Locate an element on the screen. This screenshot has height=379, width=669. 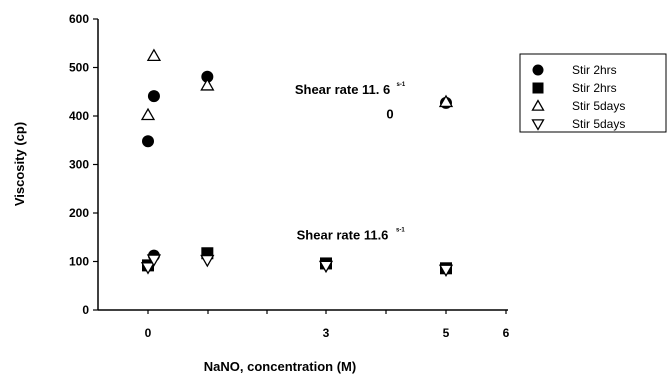
y-tick-label: 500 is located at coordinates (79, 68).